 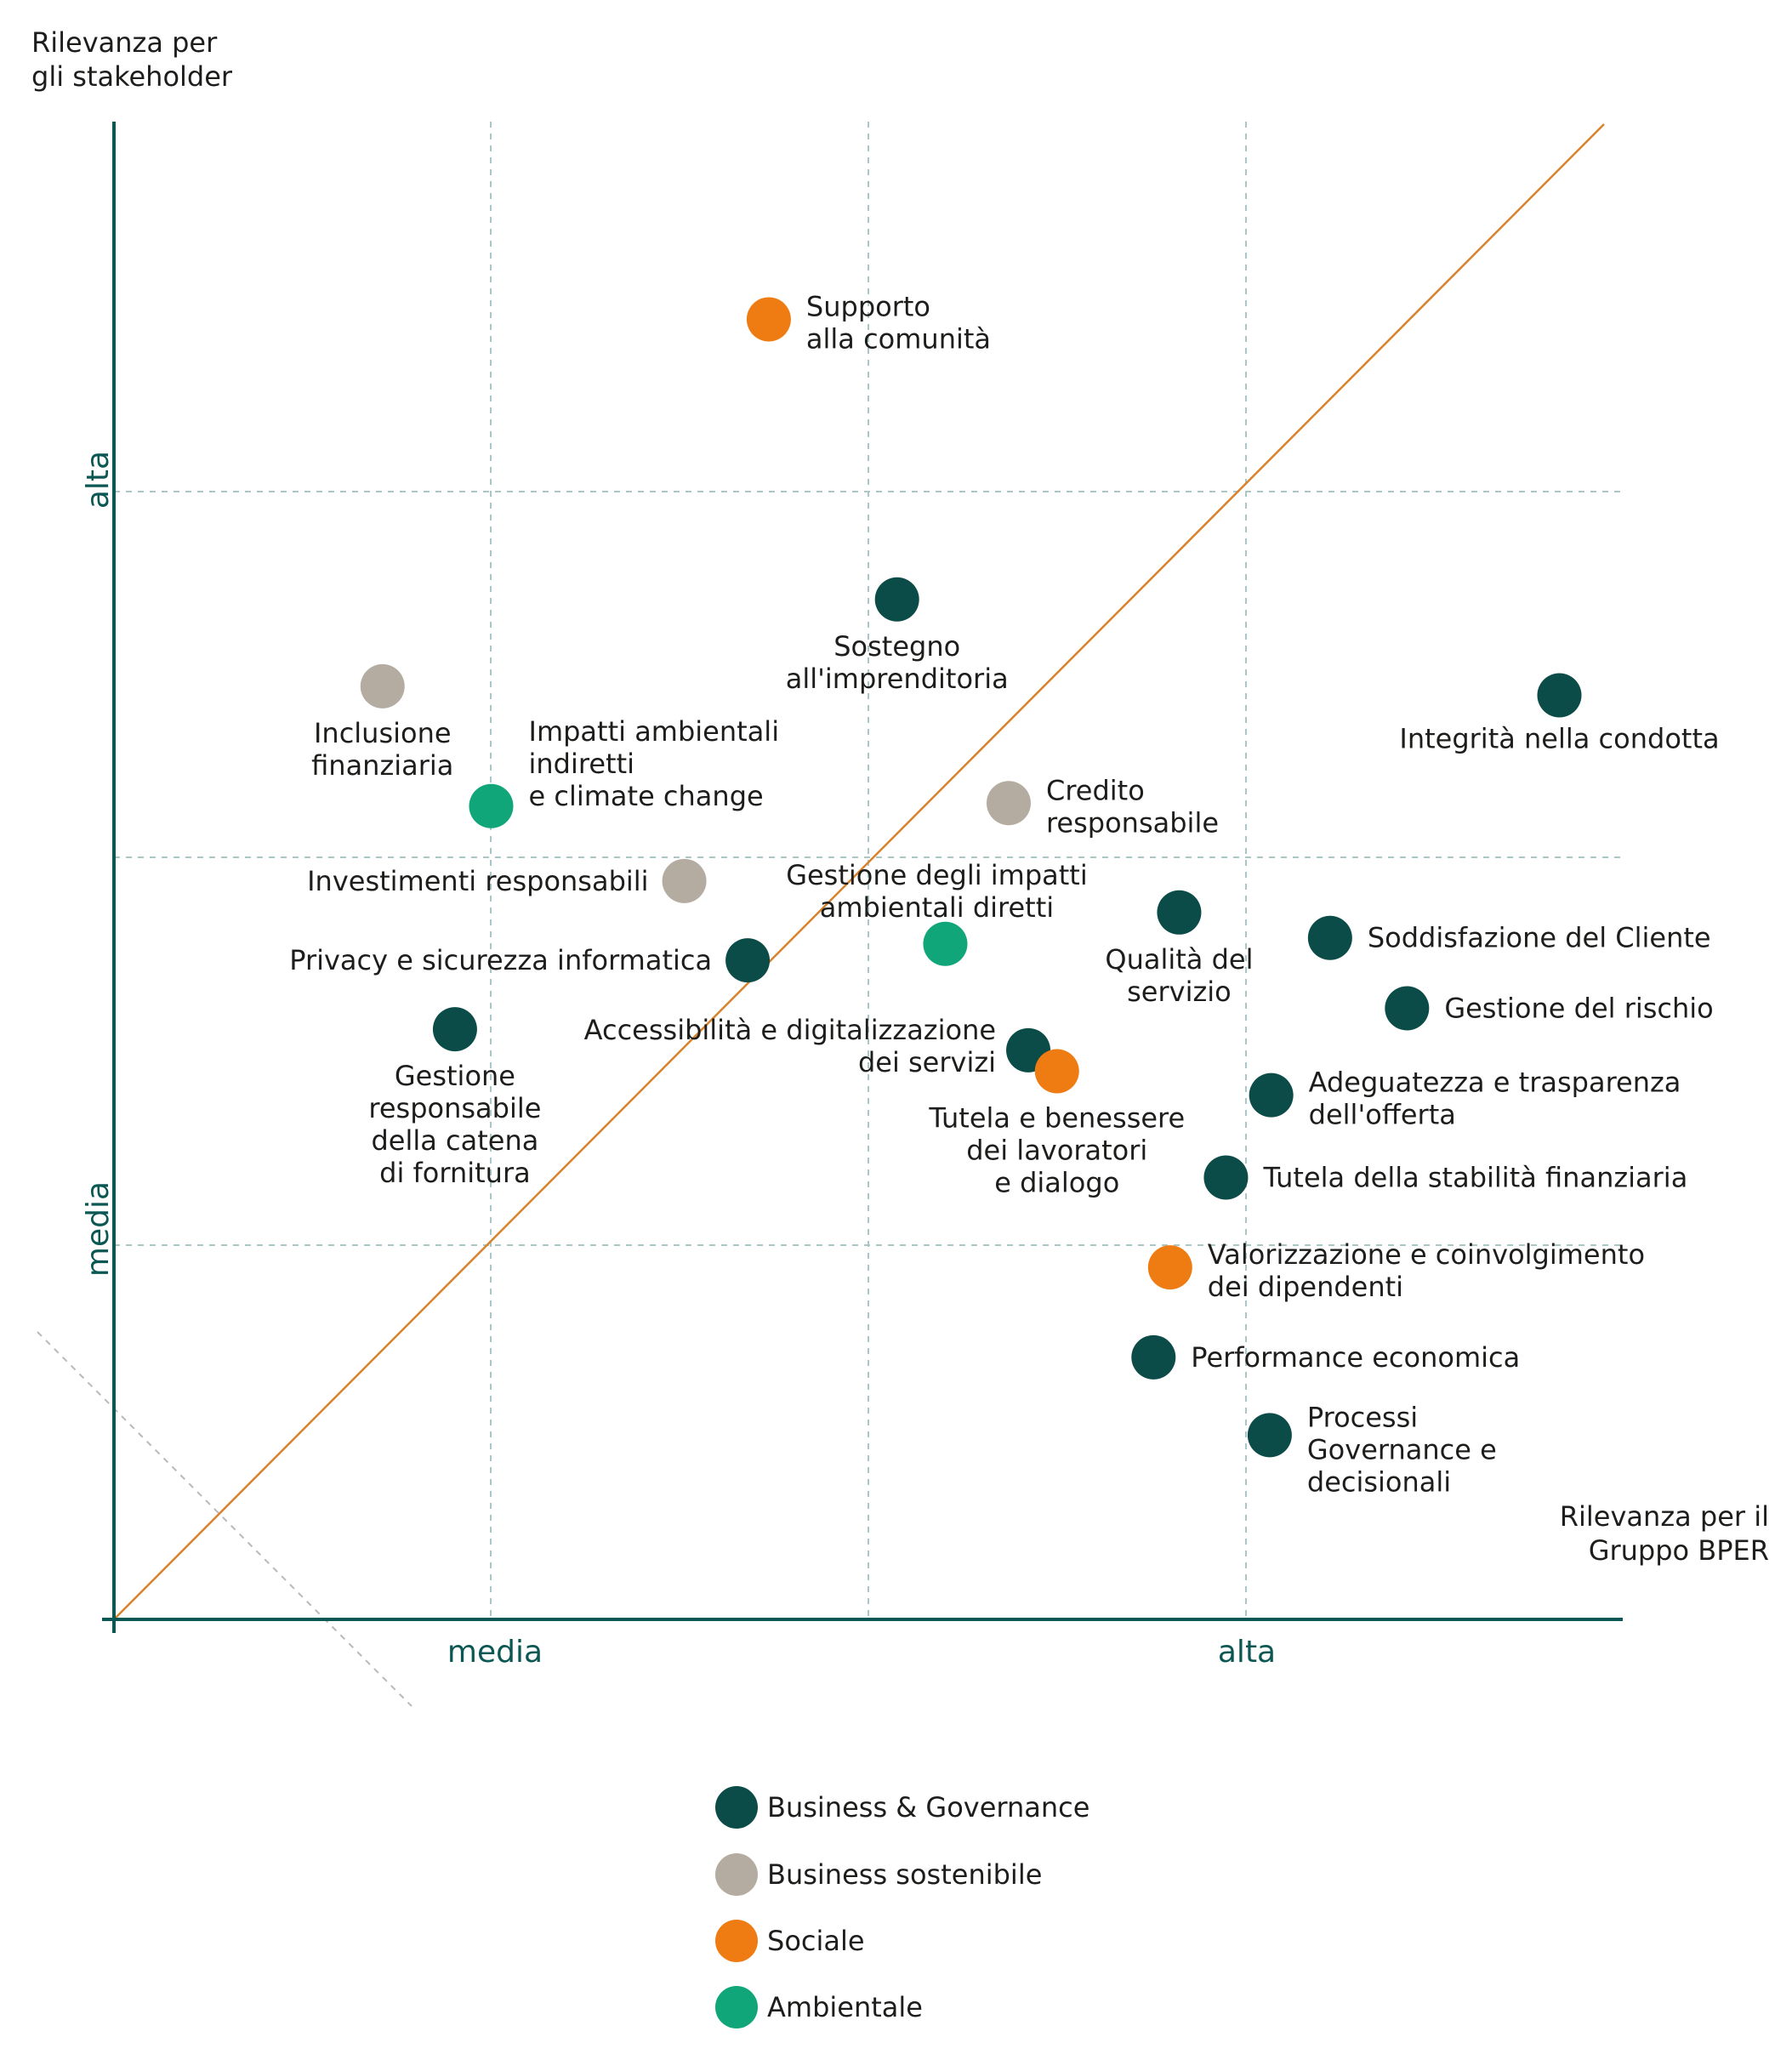 I want to click on data-point: Adeguatezza e trasparenza dell'offerta, so click(x=1465, y=1099).